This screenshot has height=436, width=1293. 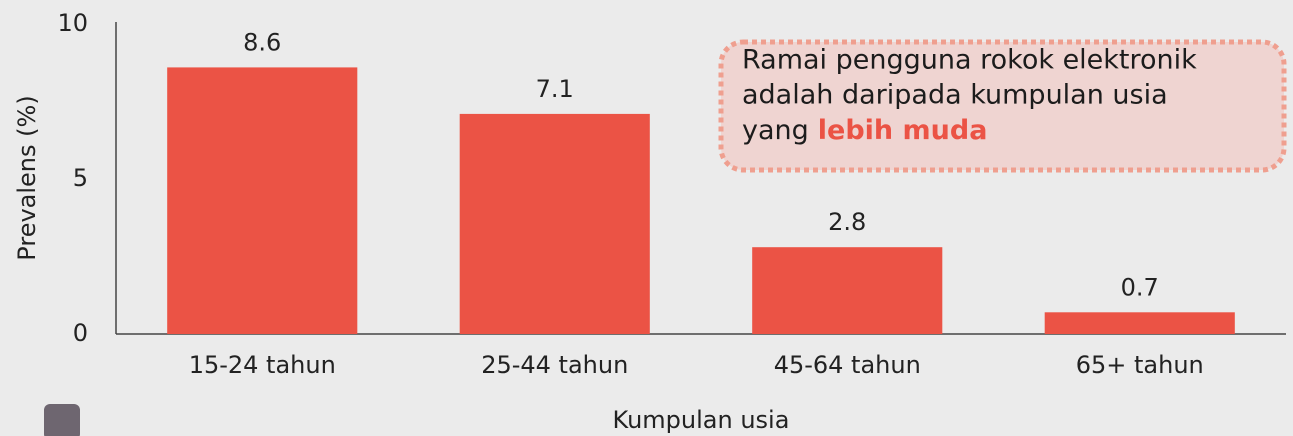 I want to click on value-label: 2.8, so click(x=847, y=222).